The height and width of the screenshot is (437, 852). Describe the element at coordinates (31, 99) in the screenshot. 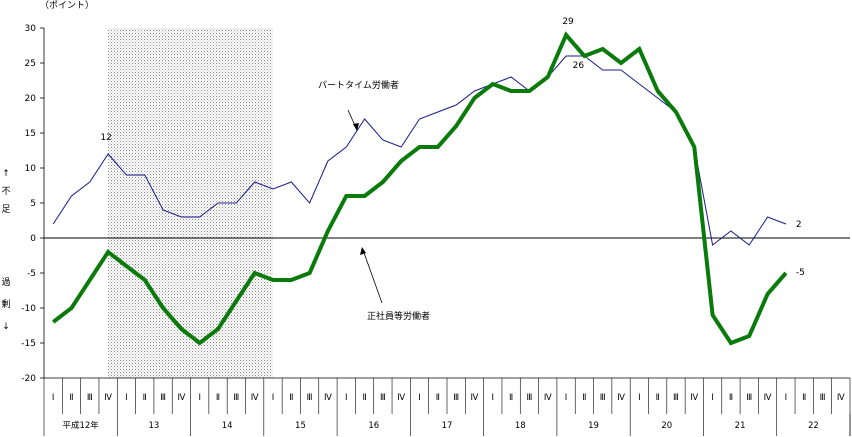

I see `y-tick-label: 20` at that location.